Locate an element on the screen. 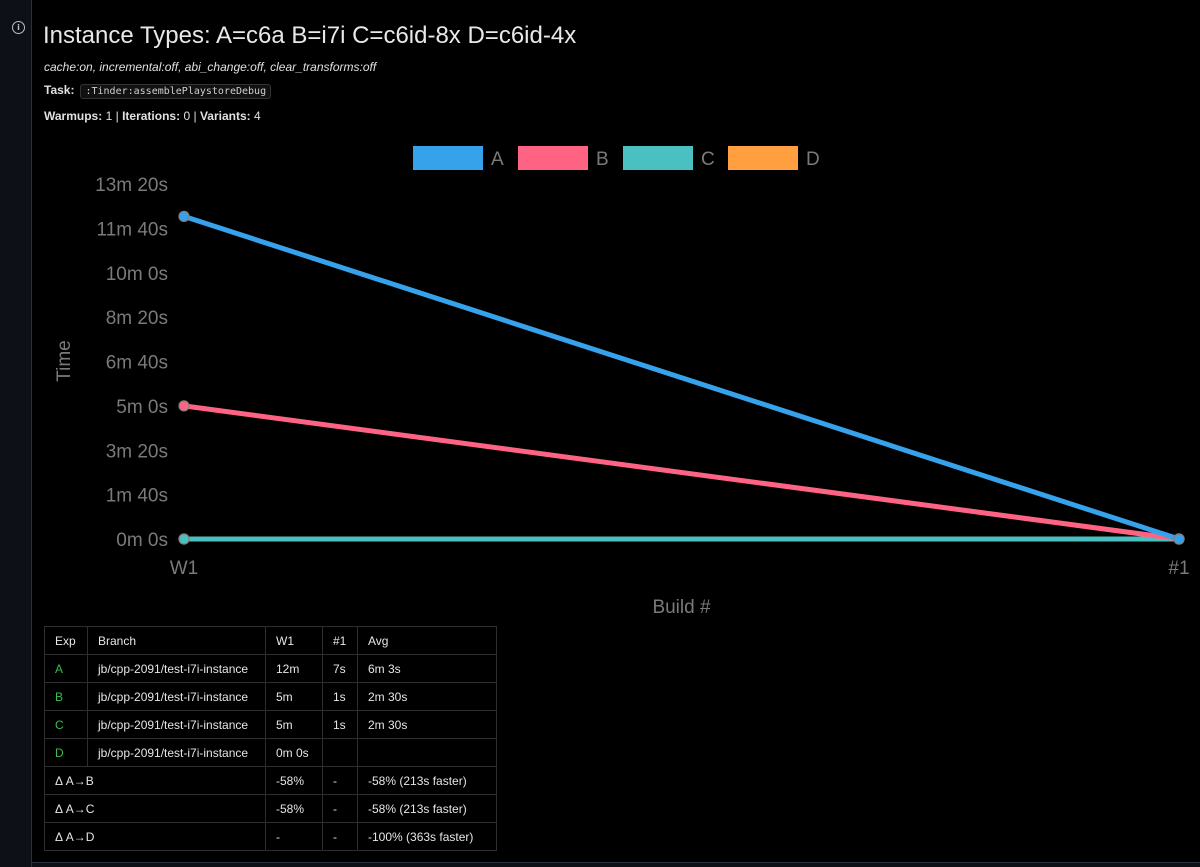  run-stats: Warmups: 1 | Iterations: 0 | Variants: 4 is located at coordinates (152, 116).